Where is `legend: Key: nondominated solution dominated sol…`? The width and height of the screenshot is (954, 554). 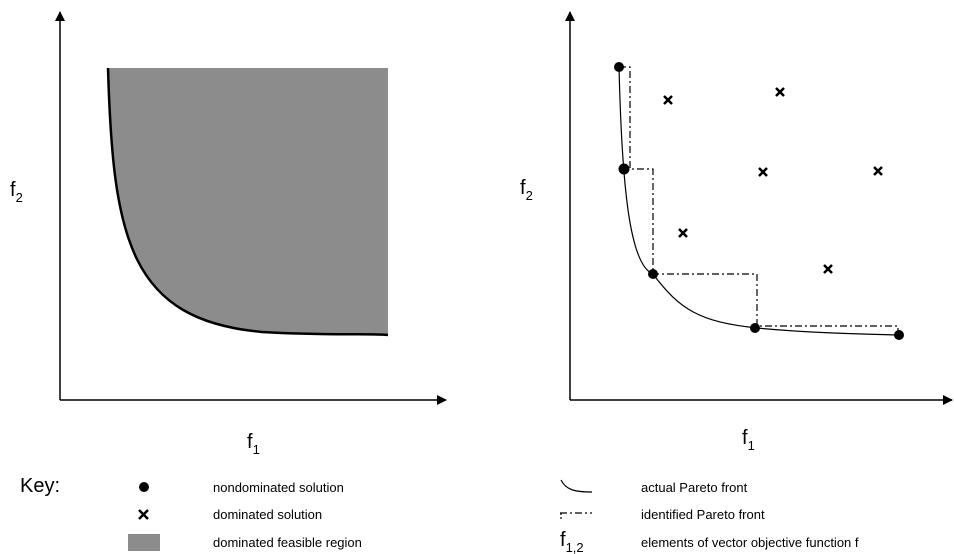
legend: Key: nondominated solution dominated sol… is located at coordinates (439, 514).